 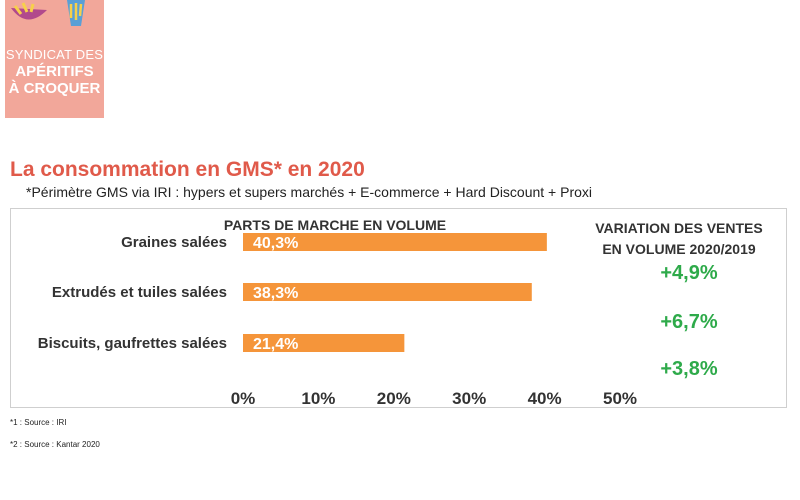 What do you see at coordinates (689, 369) in the screenshot?
I see `variation-value-3: +3,8%` at bounding box center [689, 369].